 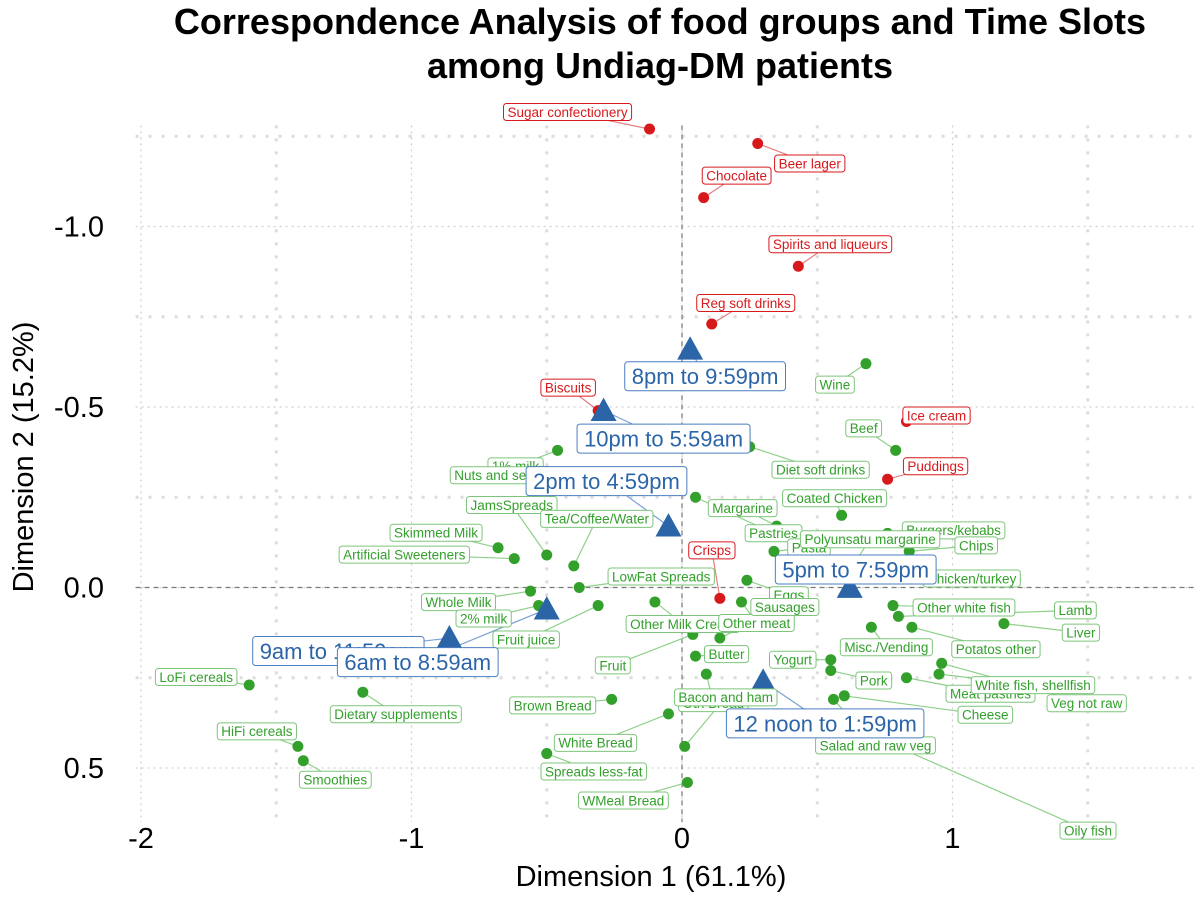 I want to click on data-label-text: White Bread, so click(x=595, y=743).